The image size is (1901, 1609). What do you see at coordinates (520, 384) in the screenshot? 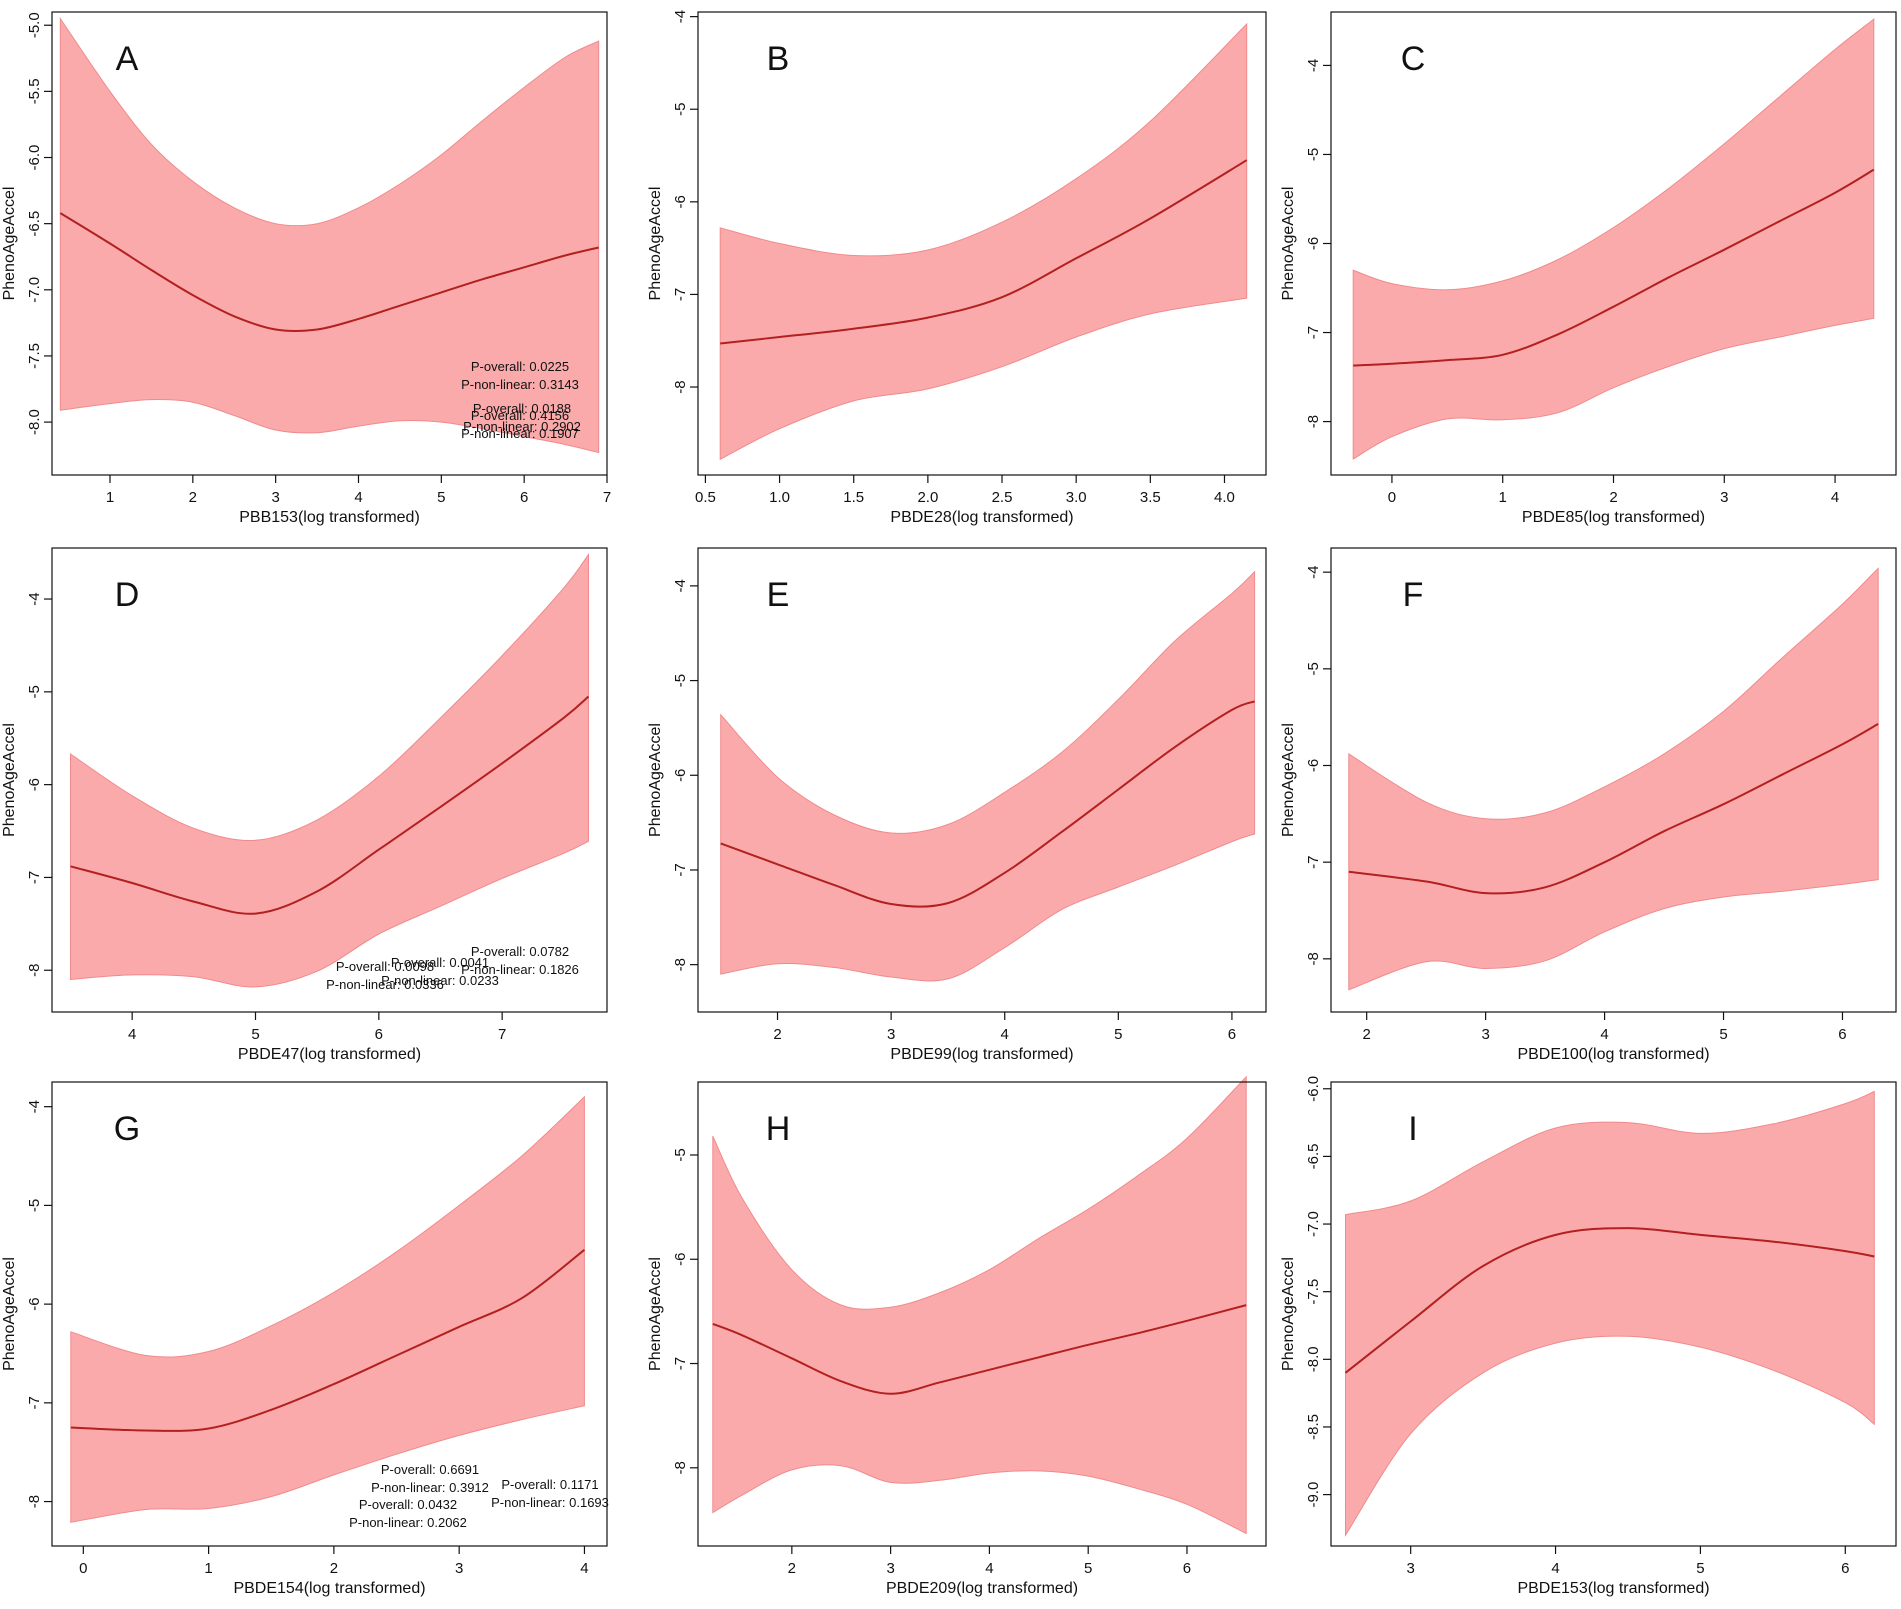
I see `p-nonlinear-label: P-non-linear: 0.3143` at bounding box center [520, 384].